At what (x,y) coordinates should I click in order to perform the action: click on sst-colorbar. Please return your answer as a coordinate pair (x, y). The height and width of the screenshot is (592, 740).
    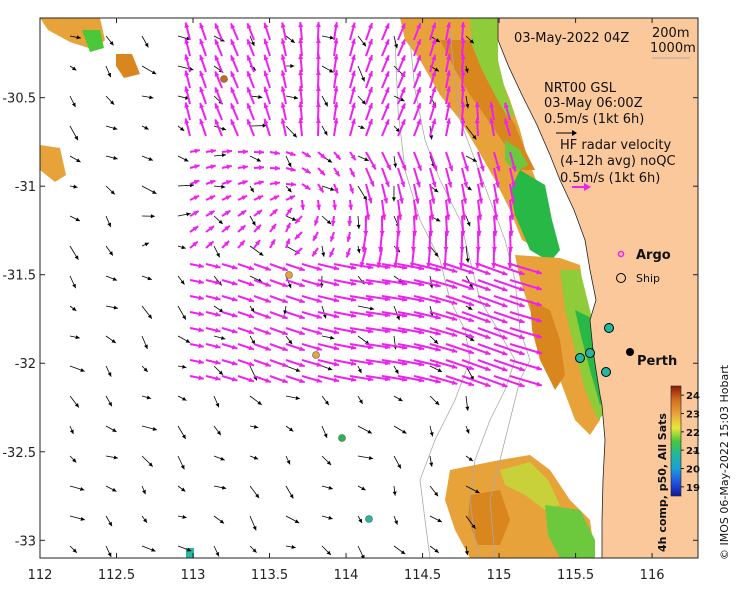
    Looking at the image, I should click on (676, 441).